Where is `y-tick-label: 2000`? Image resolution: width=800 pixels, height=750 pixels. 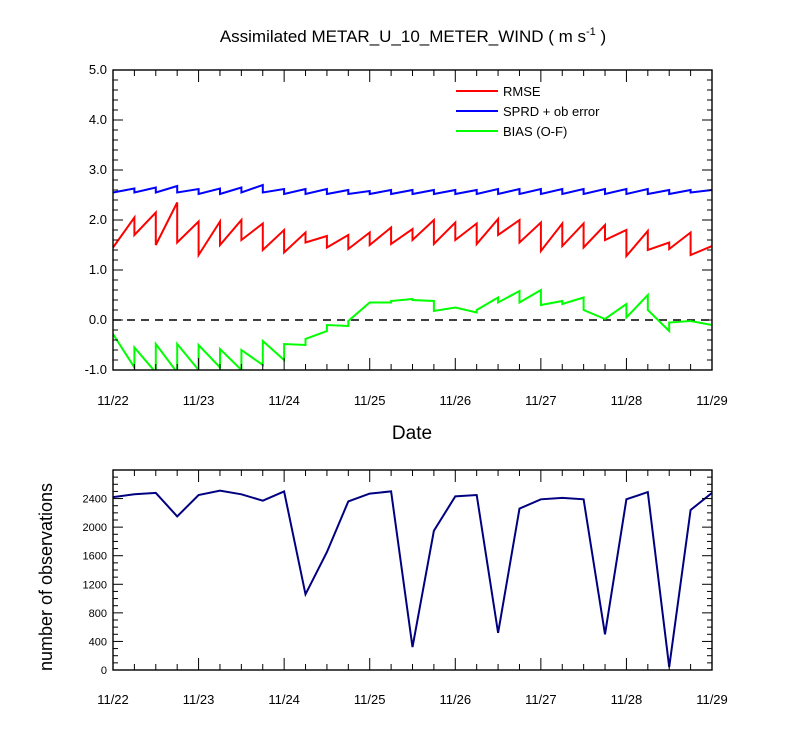
y-tick-label: 2000 is located at coordinates (95, 528).